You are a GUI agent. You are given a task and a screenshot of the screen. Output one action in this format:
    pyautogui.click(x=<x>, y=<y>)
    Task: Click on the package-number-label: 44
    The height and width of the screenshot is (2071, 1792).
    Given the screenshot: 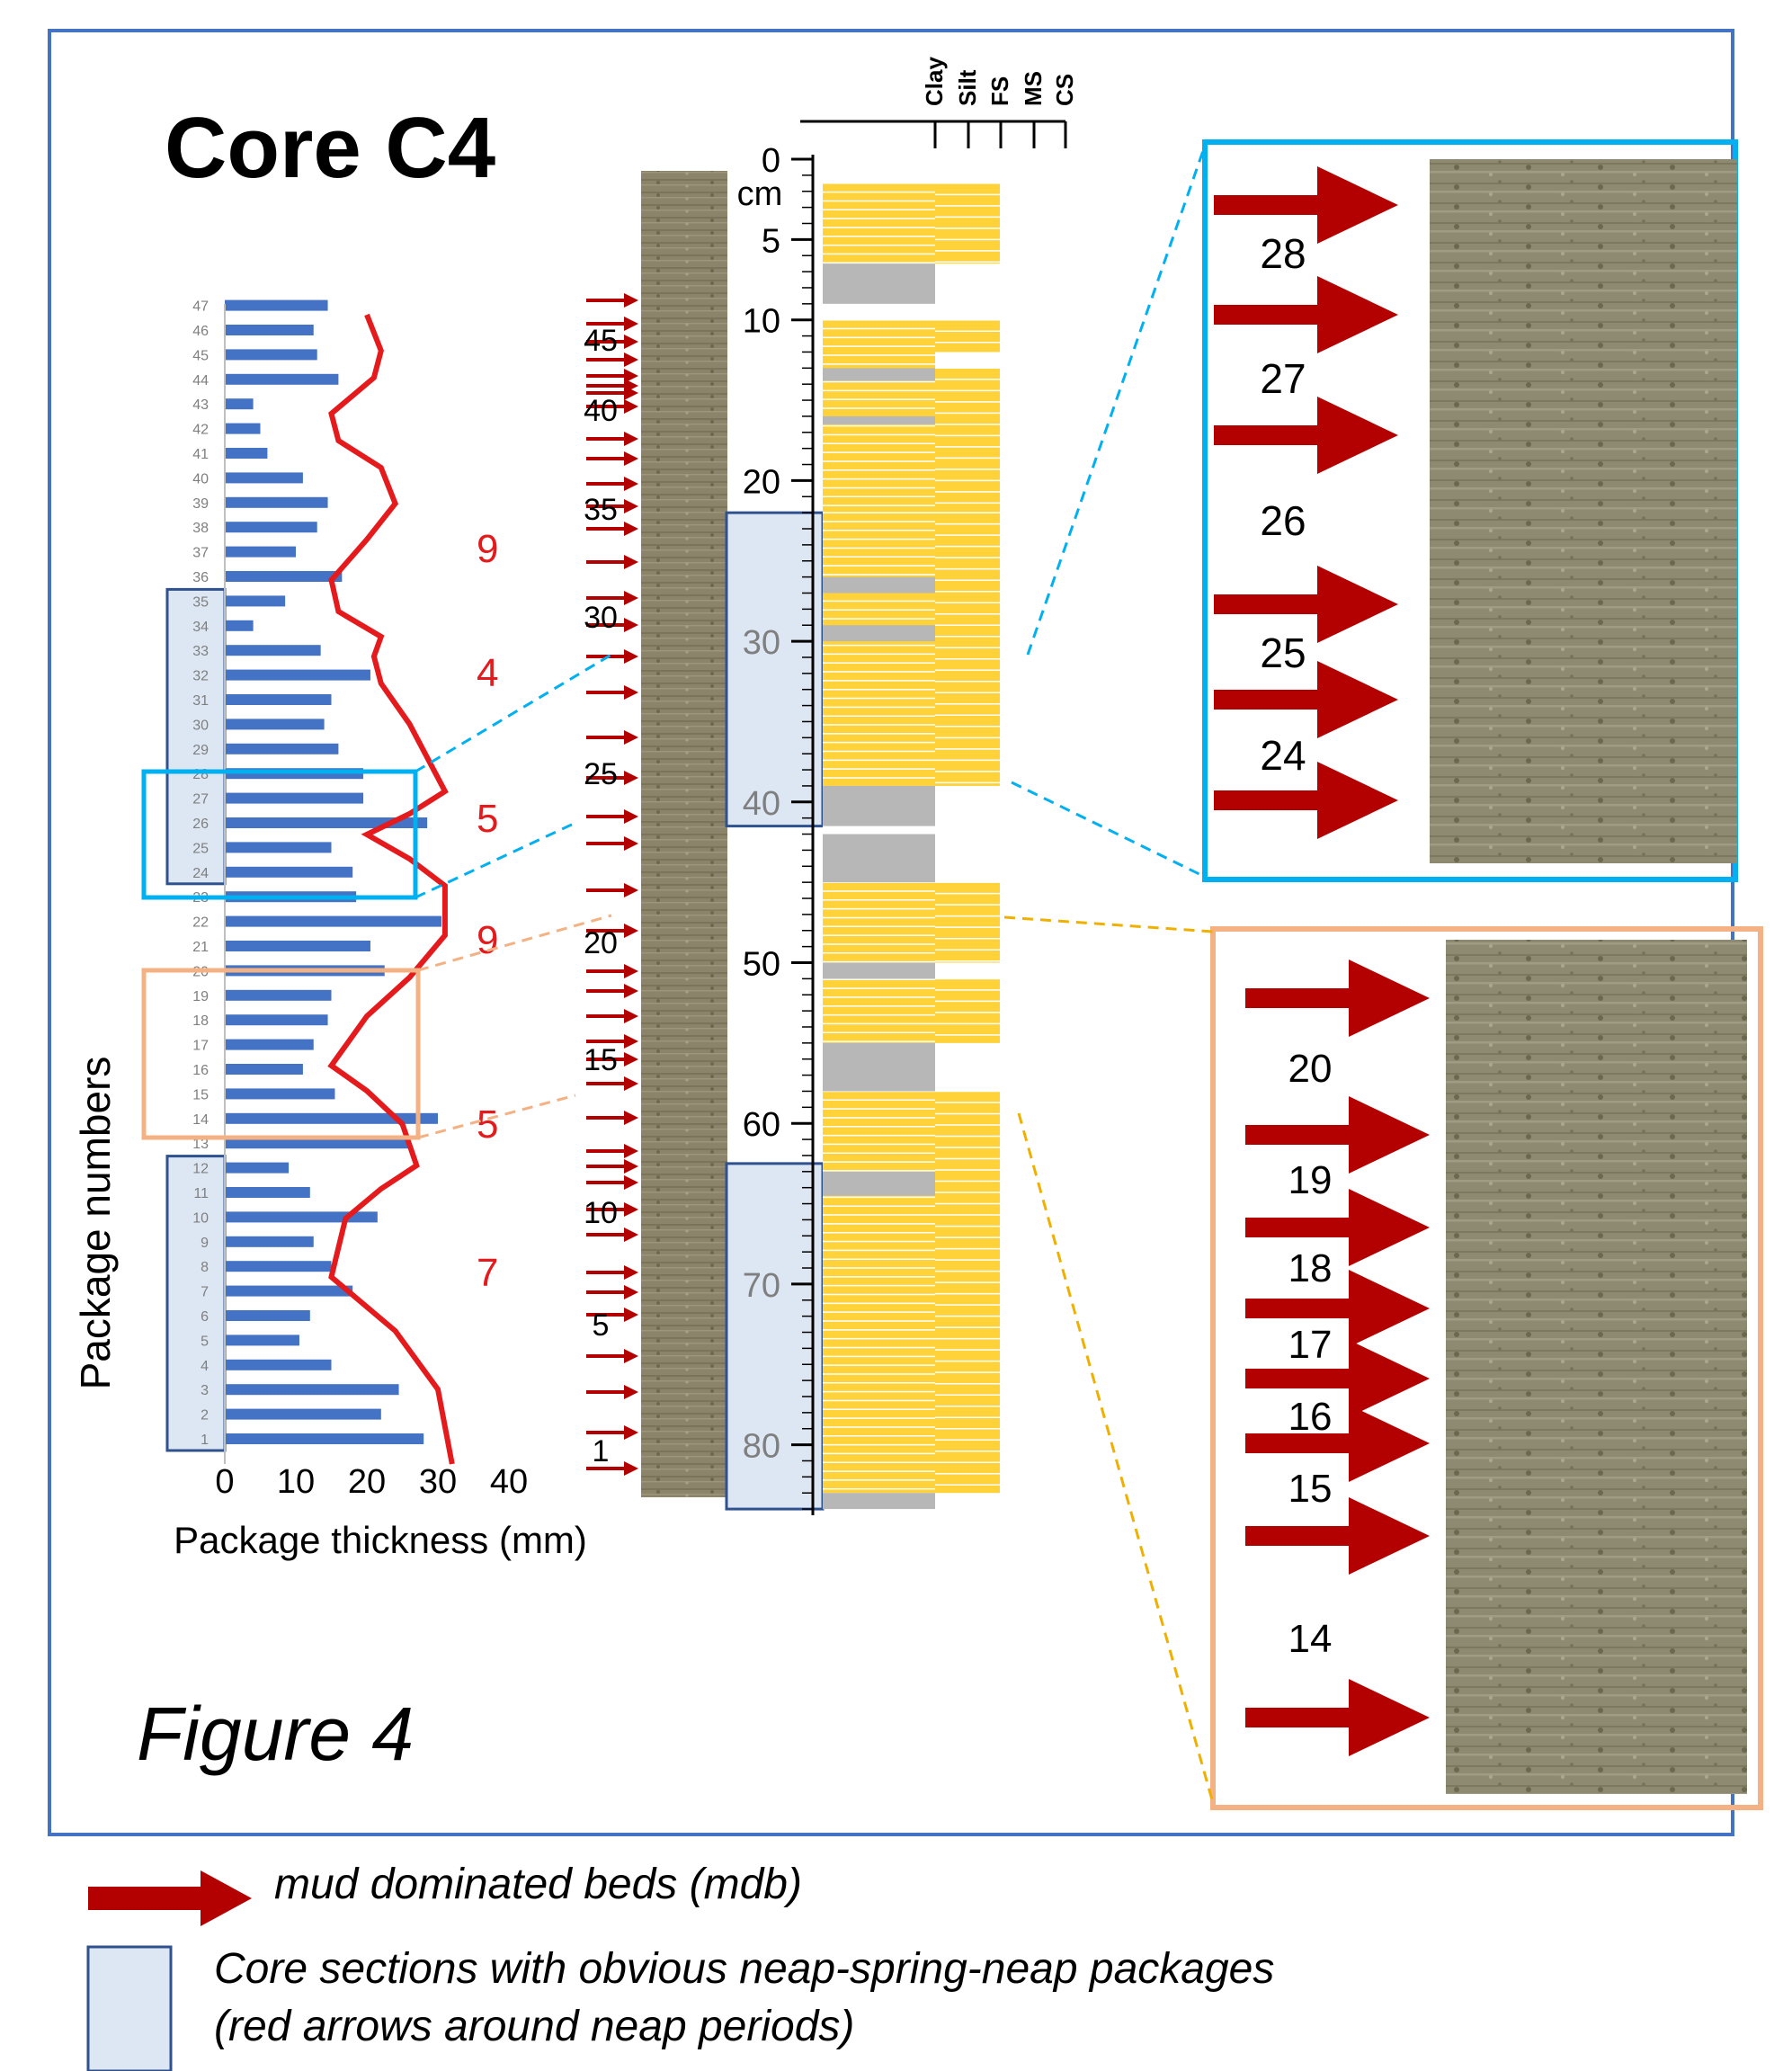 What is the action you would take?
    pyautogui.click(x=201, y=381)
    